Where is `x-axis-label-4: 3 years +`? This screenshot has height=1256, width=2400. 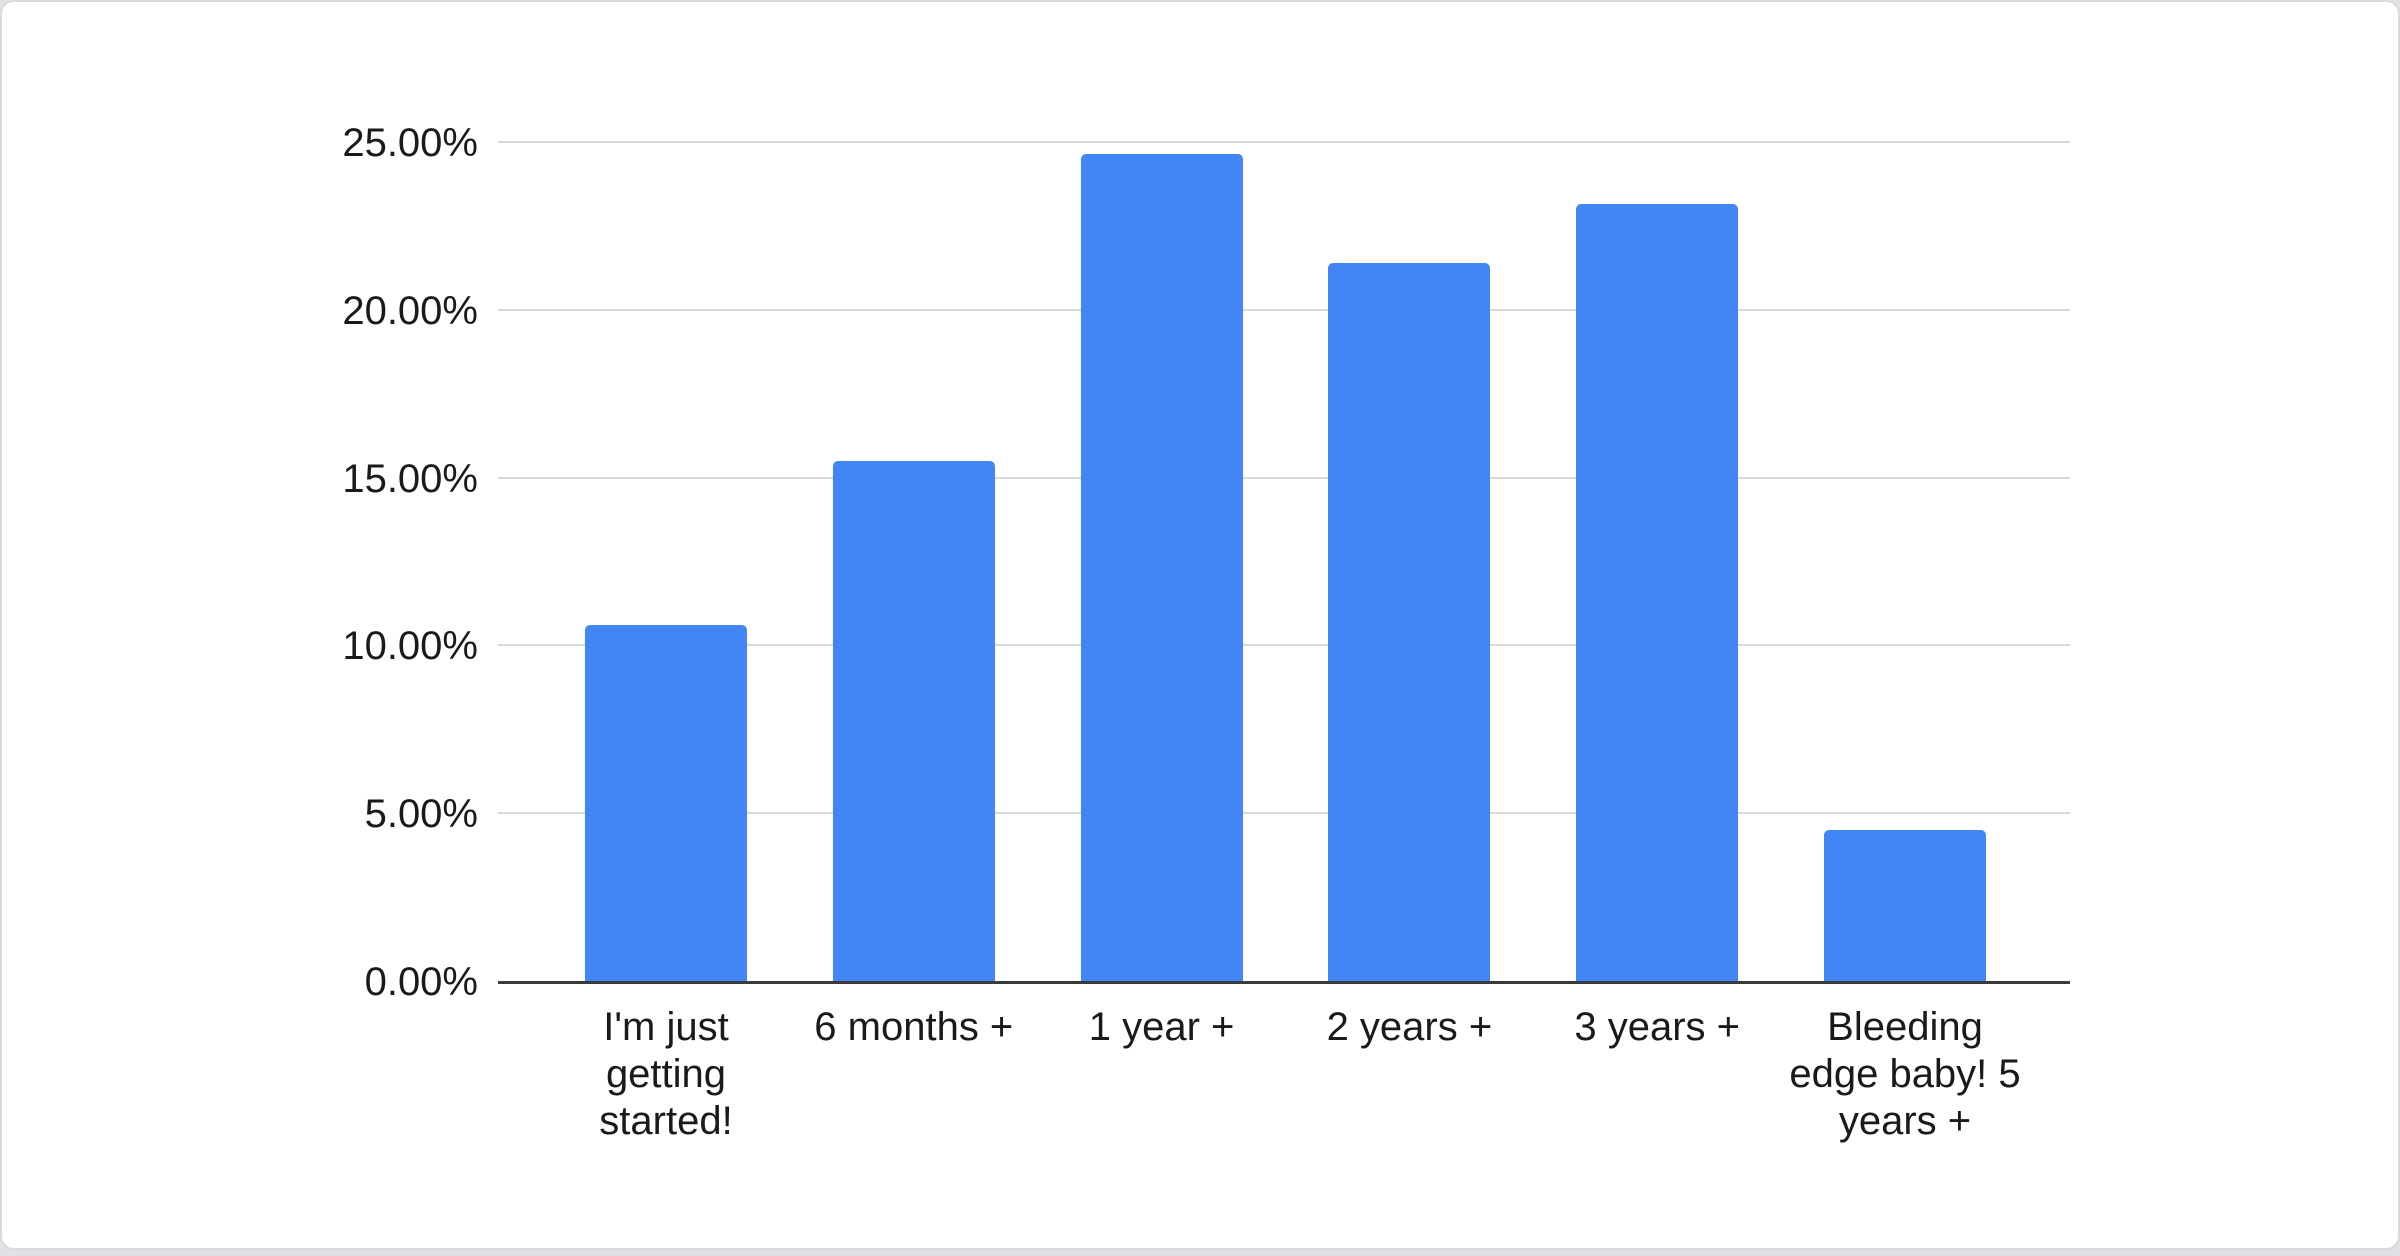
x-axis-label-4: 3 years + is located at coordinates (1657, 1027).